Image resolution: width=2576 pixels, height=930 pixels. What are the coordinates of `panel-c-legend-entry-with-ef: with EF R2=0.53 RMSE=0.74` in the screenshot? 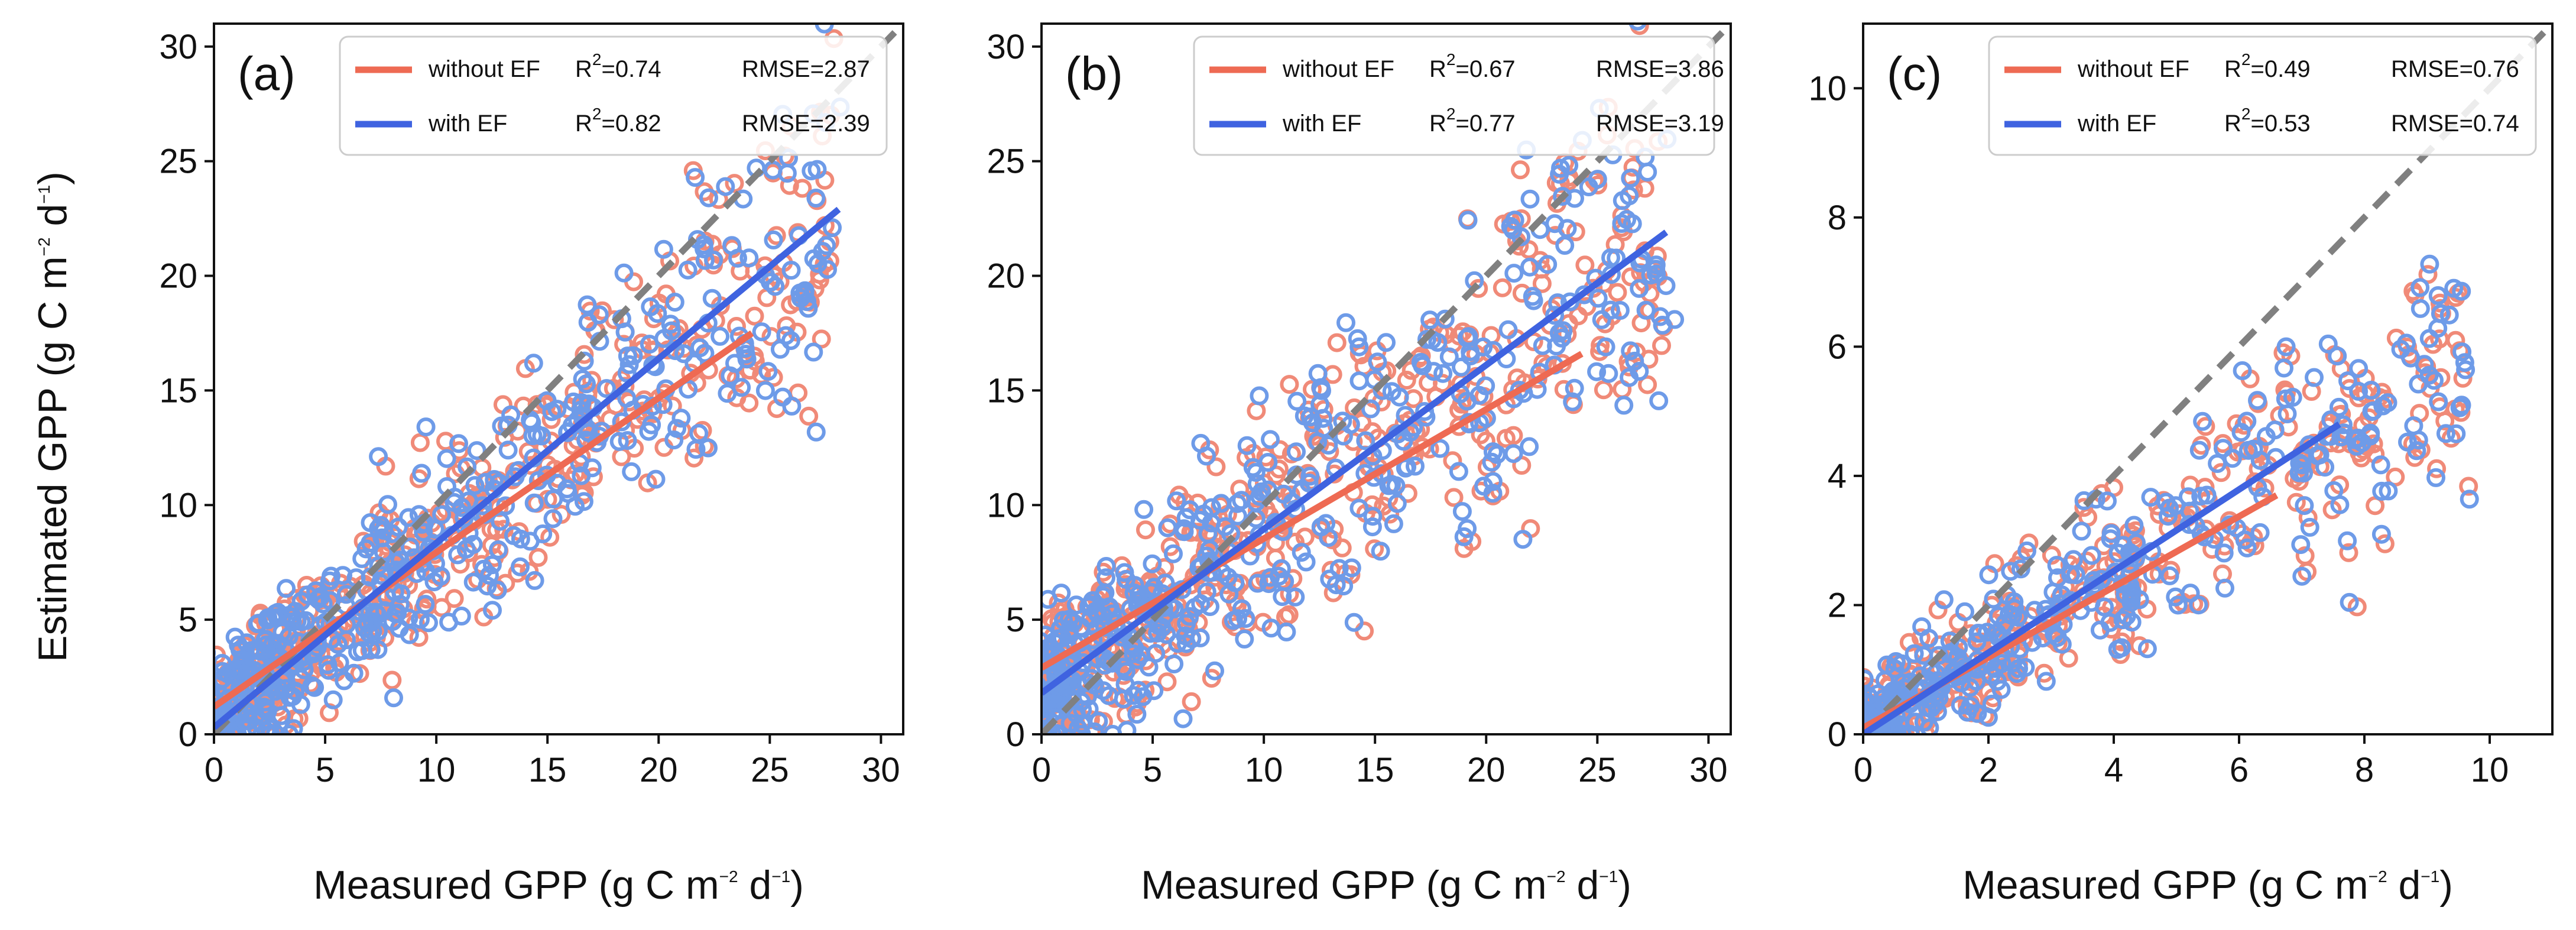 It's located at (2298, 121).